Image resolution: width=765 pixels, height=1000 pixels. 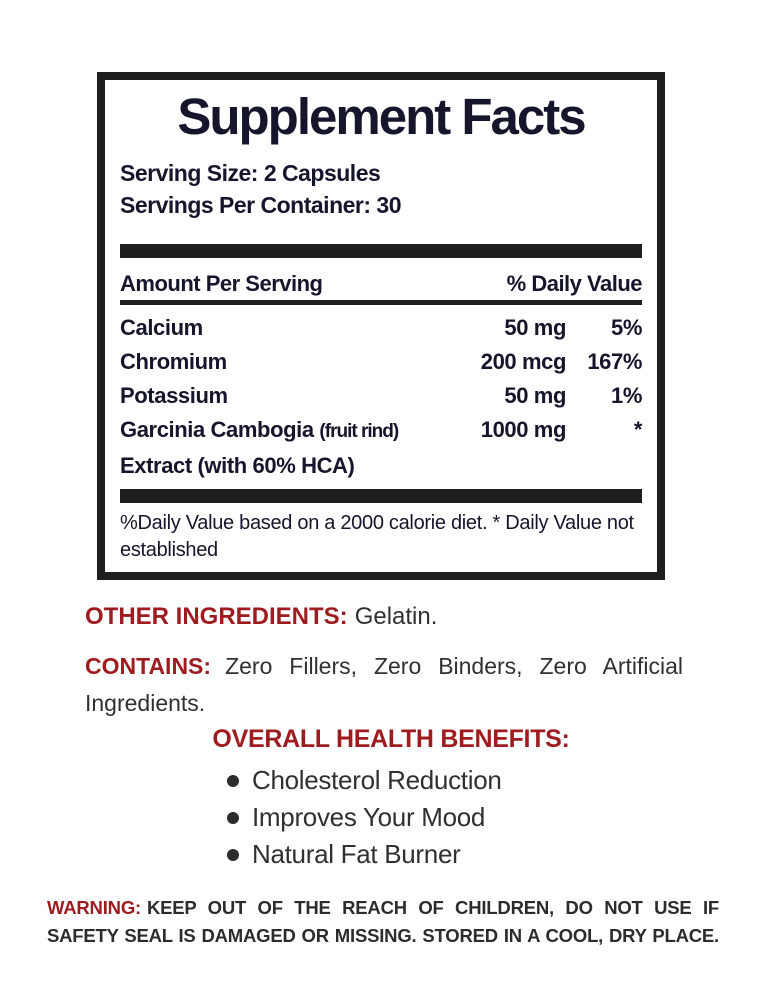 I want to click on table-row: Calcium 50 mg 5%, so click(x=381, y=328).